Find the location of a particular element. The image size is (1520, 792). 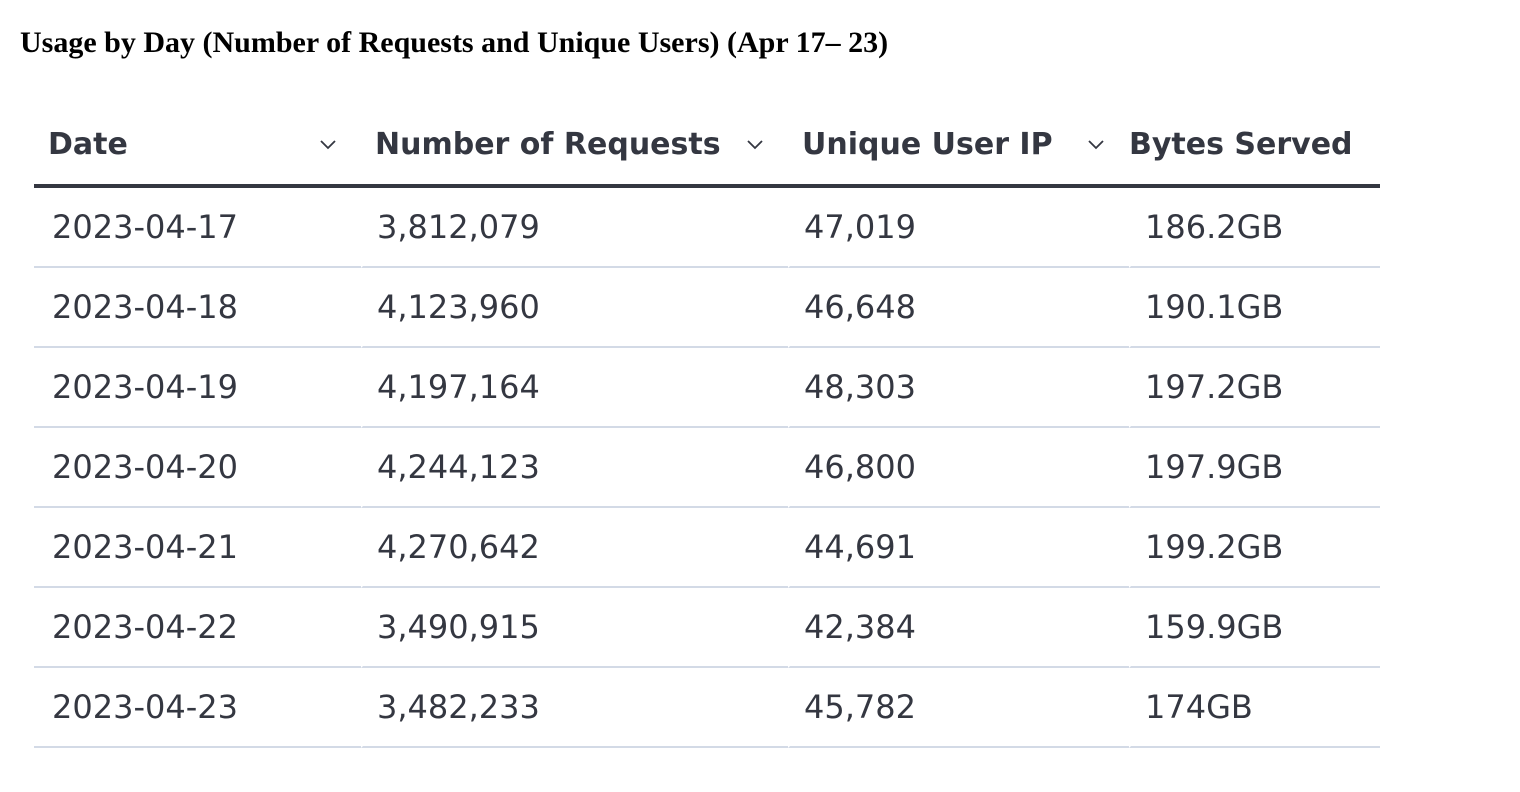

table-row: 2023-04-17 3,812,079 47,019 186.2GB is located at coordinates (707, 228).